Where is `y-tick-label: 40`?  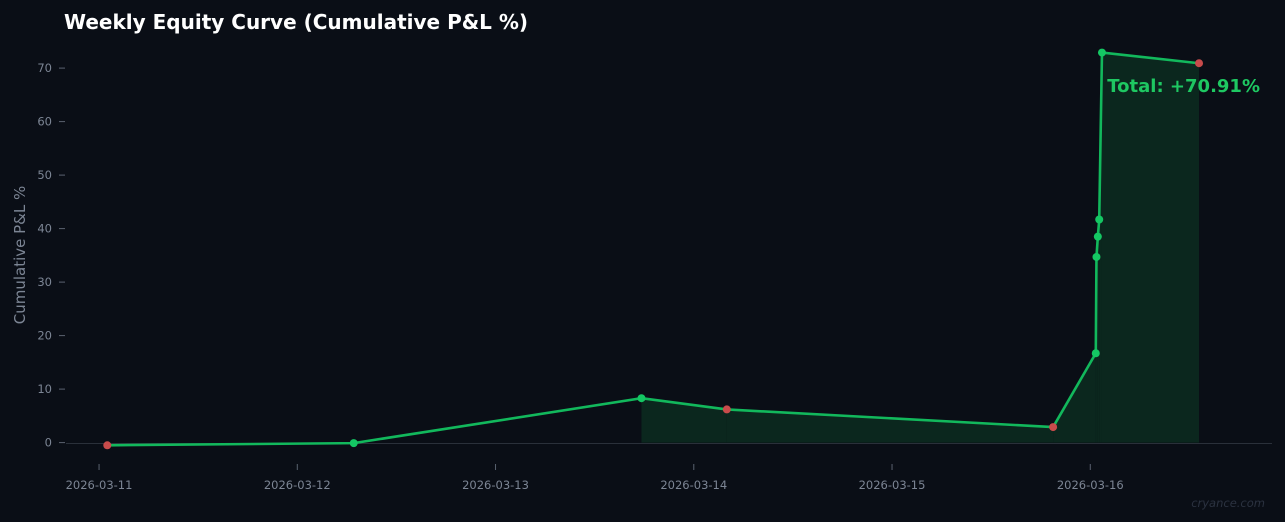 y-tick-label: 40 is located at coordinates (44, 229).